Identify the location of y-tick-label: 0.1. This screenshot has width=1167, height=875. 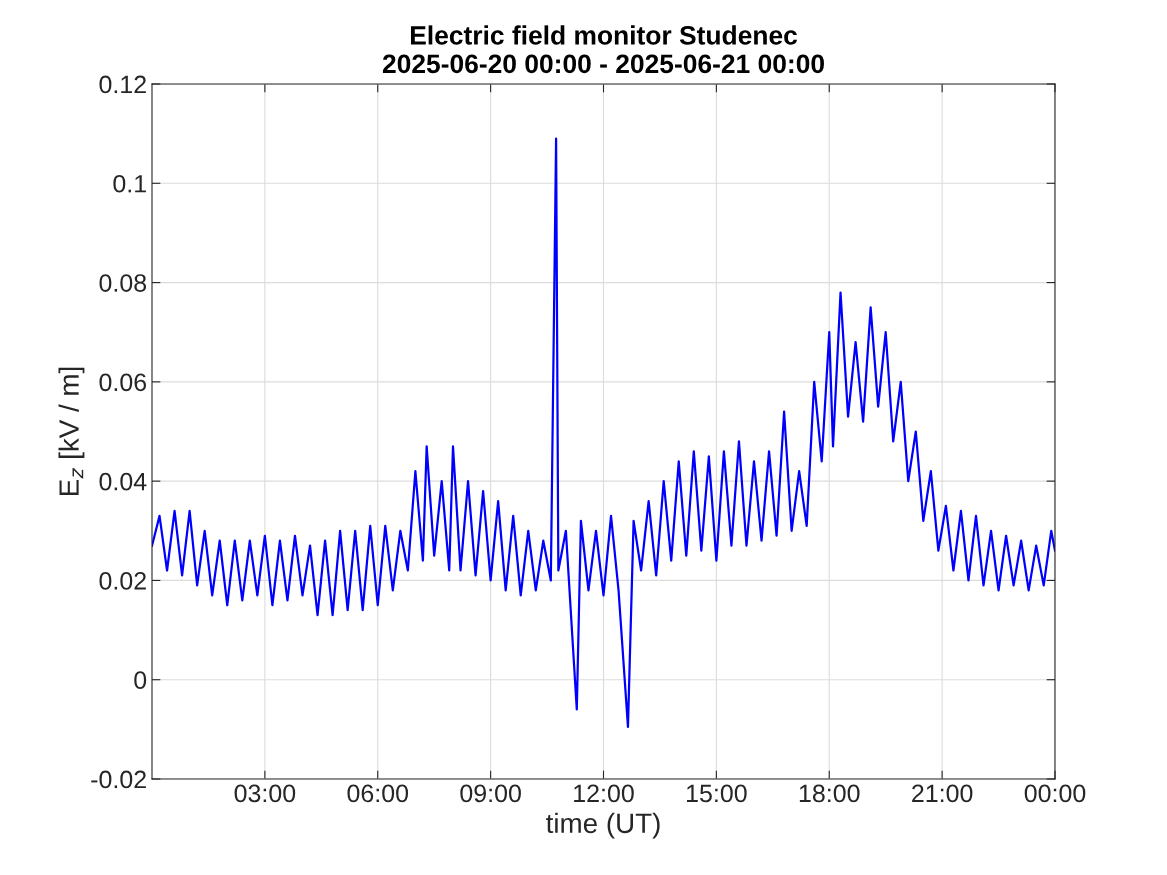
(129, 183).